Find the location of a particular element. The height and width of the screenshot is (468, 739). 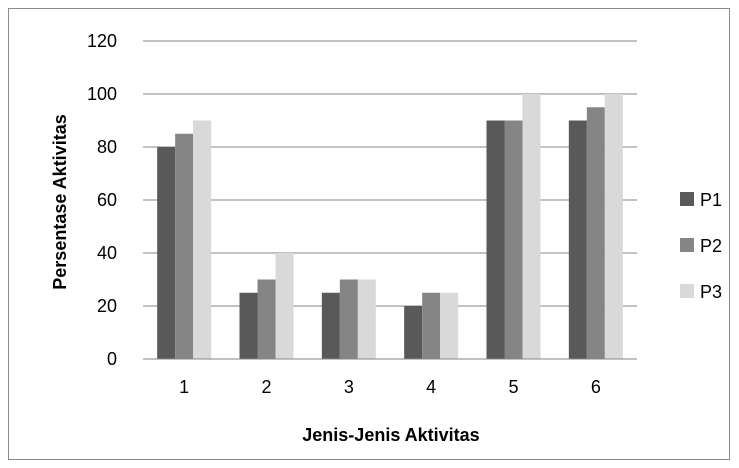

x-tick-label: 6 is located at coordinates (596, 387).